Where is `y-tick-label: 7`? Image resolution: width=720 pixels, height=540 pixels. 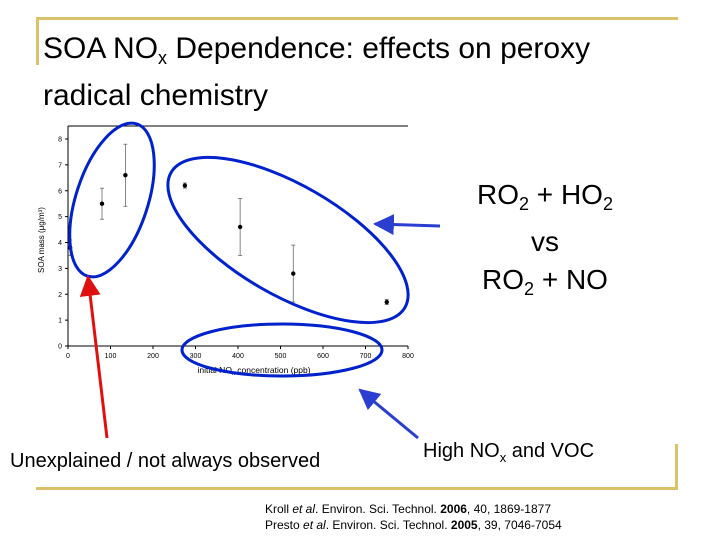 y-tick-label: 7 is located at coordinates (60, 165).